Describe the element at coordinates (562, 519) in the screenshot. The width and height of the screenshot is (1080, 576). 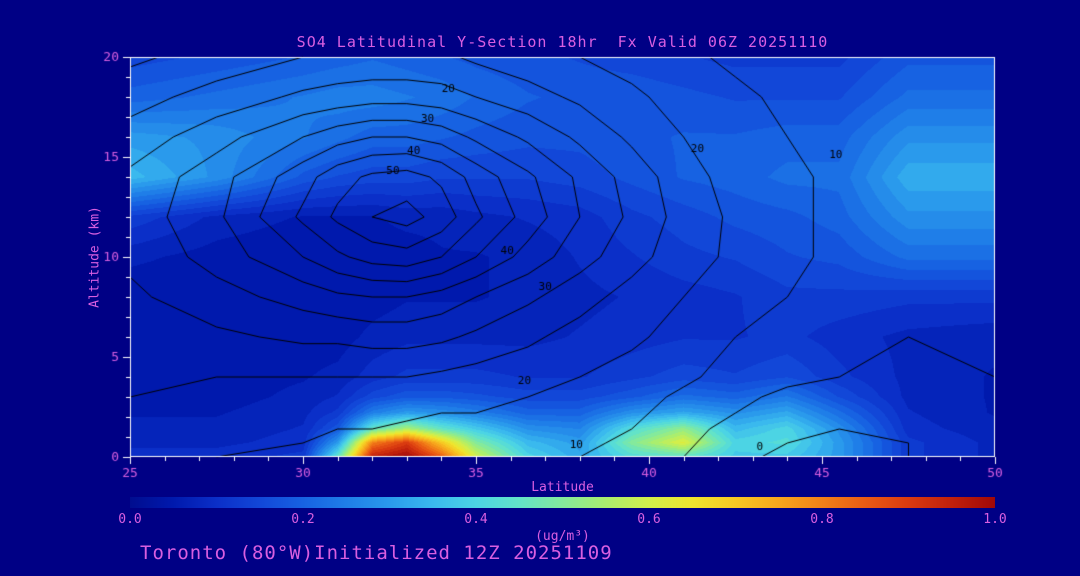
I see `colorbar-tick-labels: 0.0 0.2 0.4 0.6 0.8 1.0` at that location.